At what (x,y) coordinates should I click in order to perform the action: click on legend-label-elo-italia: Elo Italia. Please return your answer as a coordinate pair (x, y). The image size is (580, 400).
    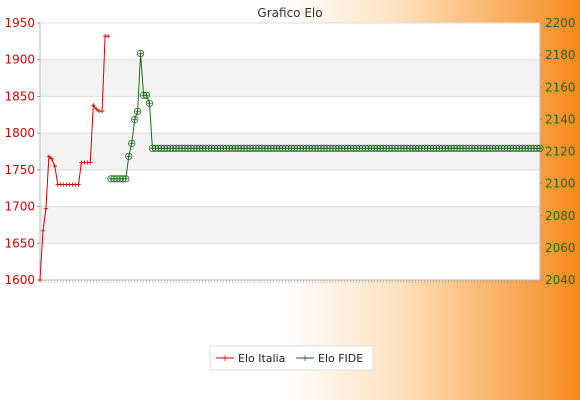
    Looking at the image, I should click on (261, 358).